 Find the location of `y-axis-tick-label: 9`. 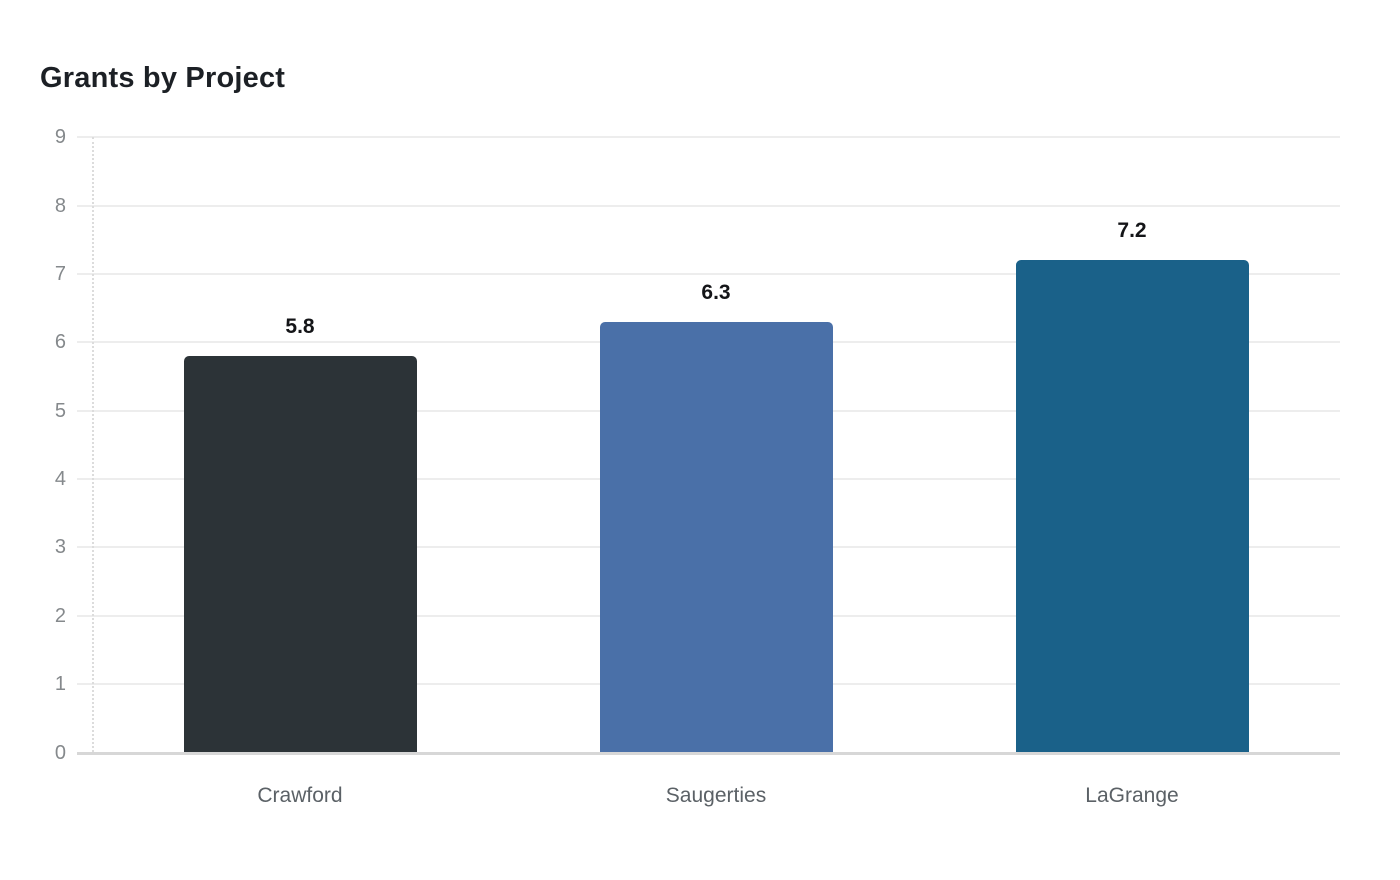

y-axis-tick-label: 9 is located at coordinates (60, 137).